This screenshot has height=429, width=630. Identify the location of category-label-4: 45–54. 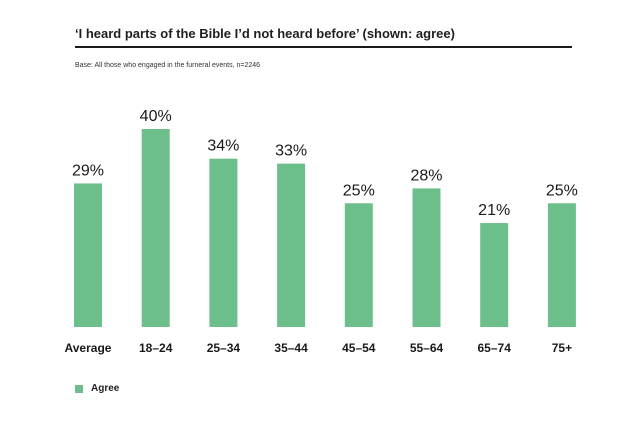
(359, 348).